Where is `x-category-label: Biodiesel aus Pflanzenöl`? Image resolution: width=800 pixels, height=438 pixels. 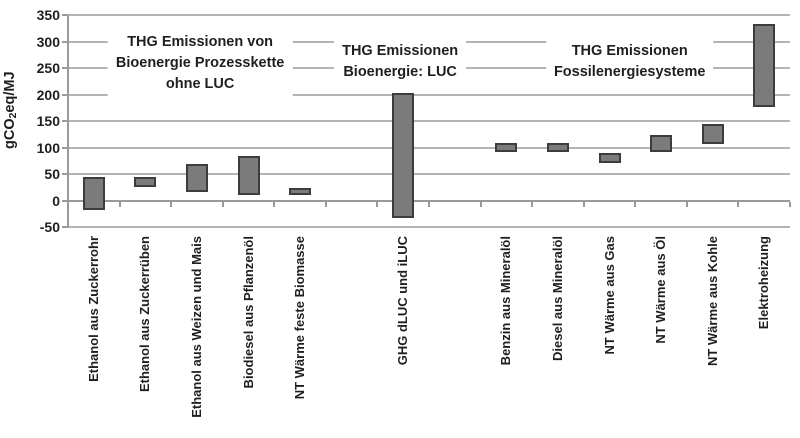
x-category-label: Biodiesel aus Pflanzenöl is located at coordinates (248, 312).